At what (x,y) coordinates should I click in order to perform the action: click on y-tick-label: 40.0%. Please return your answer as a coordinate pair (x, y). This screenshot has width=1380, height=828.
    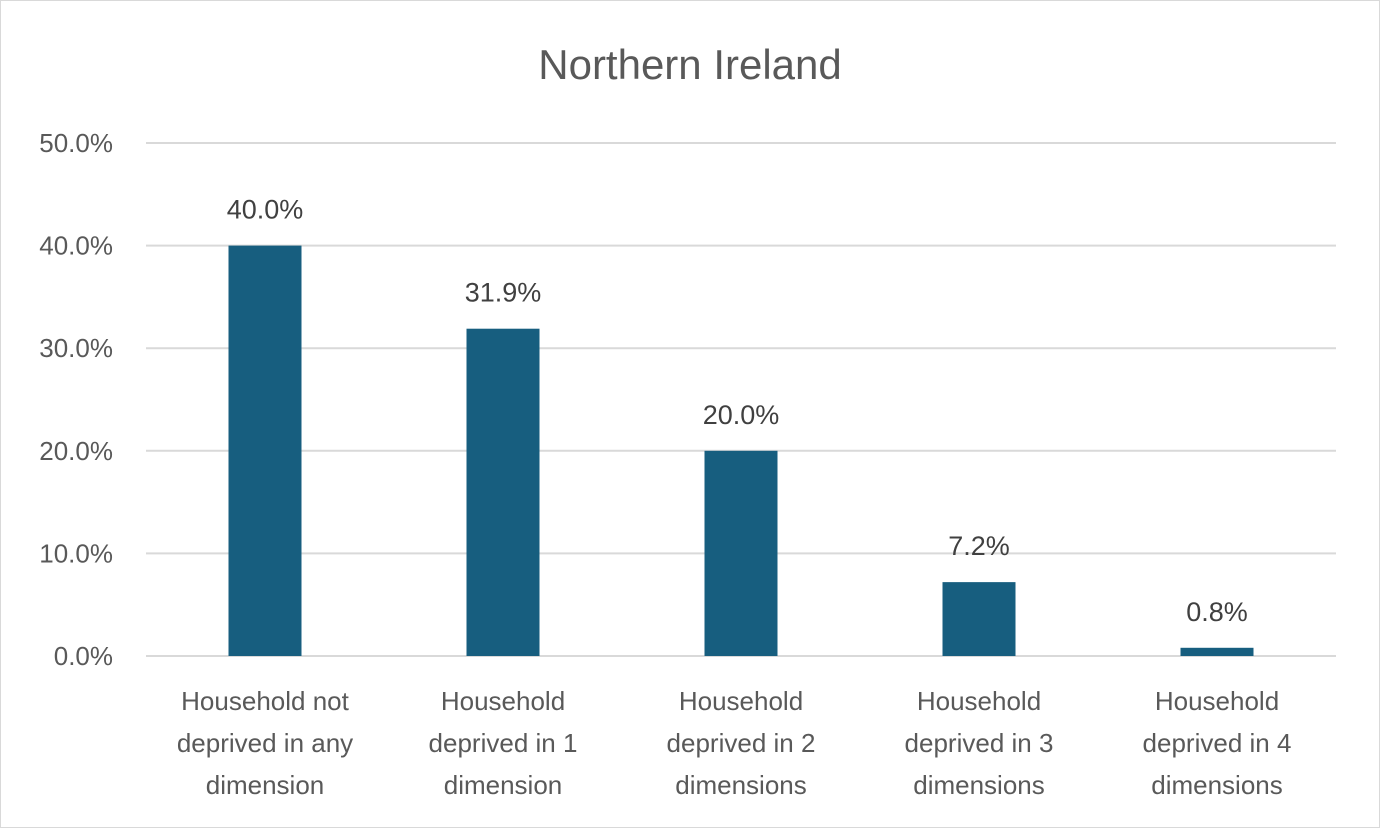
    Looking at the image, I should click on (76, 246).